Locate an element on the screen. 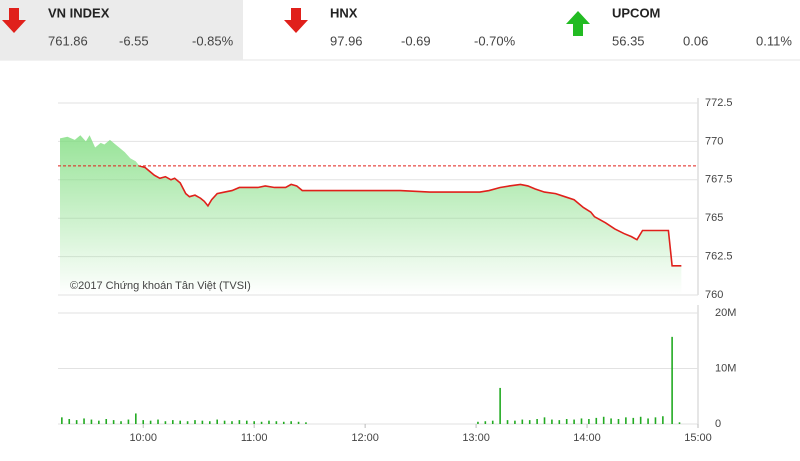  x-tick-label: 14:00 is located at coordinates (587, 438).